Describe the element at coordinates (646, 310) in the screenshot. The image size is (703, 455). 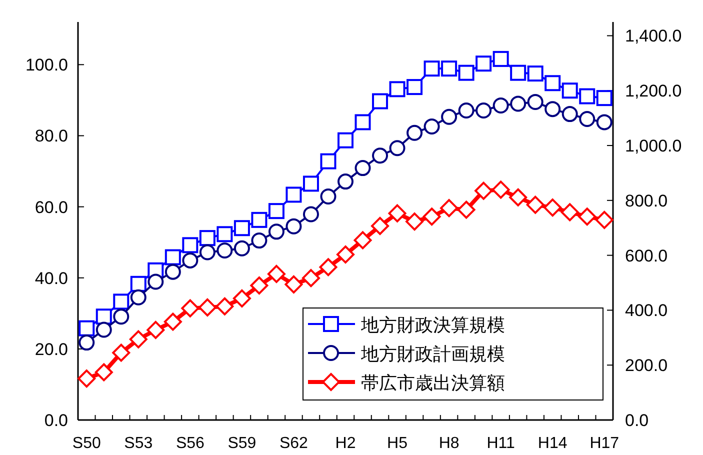
I see `y2-tick-label: 400.0` at that location.